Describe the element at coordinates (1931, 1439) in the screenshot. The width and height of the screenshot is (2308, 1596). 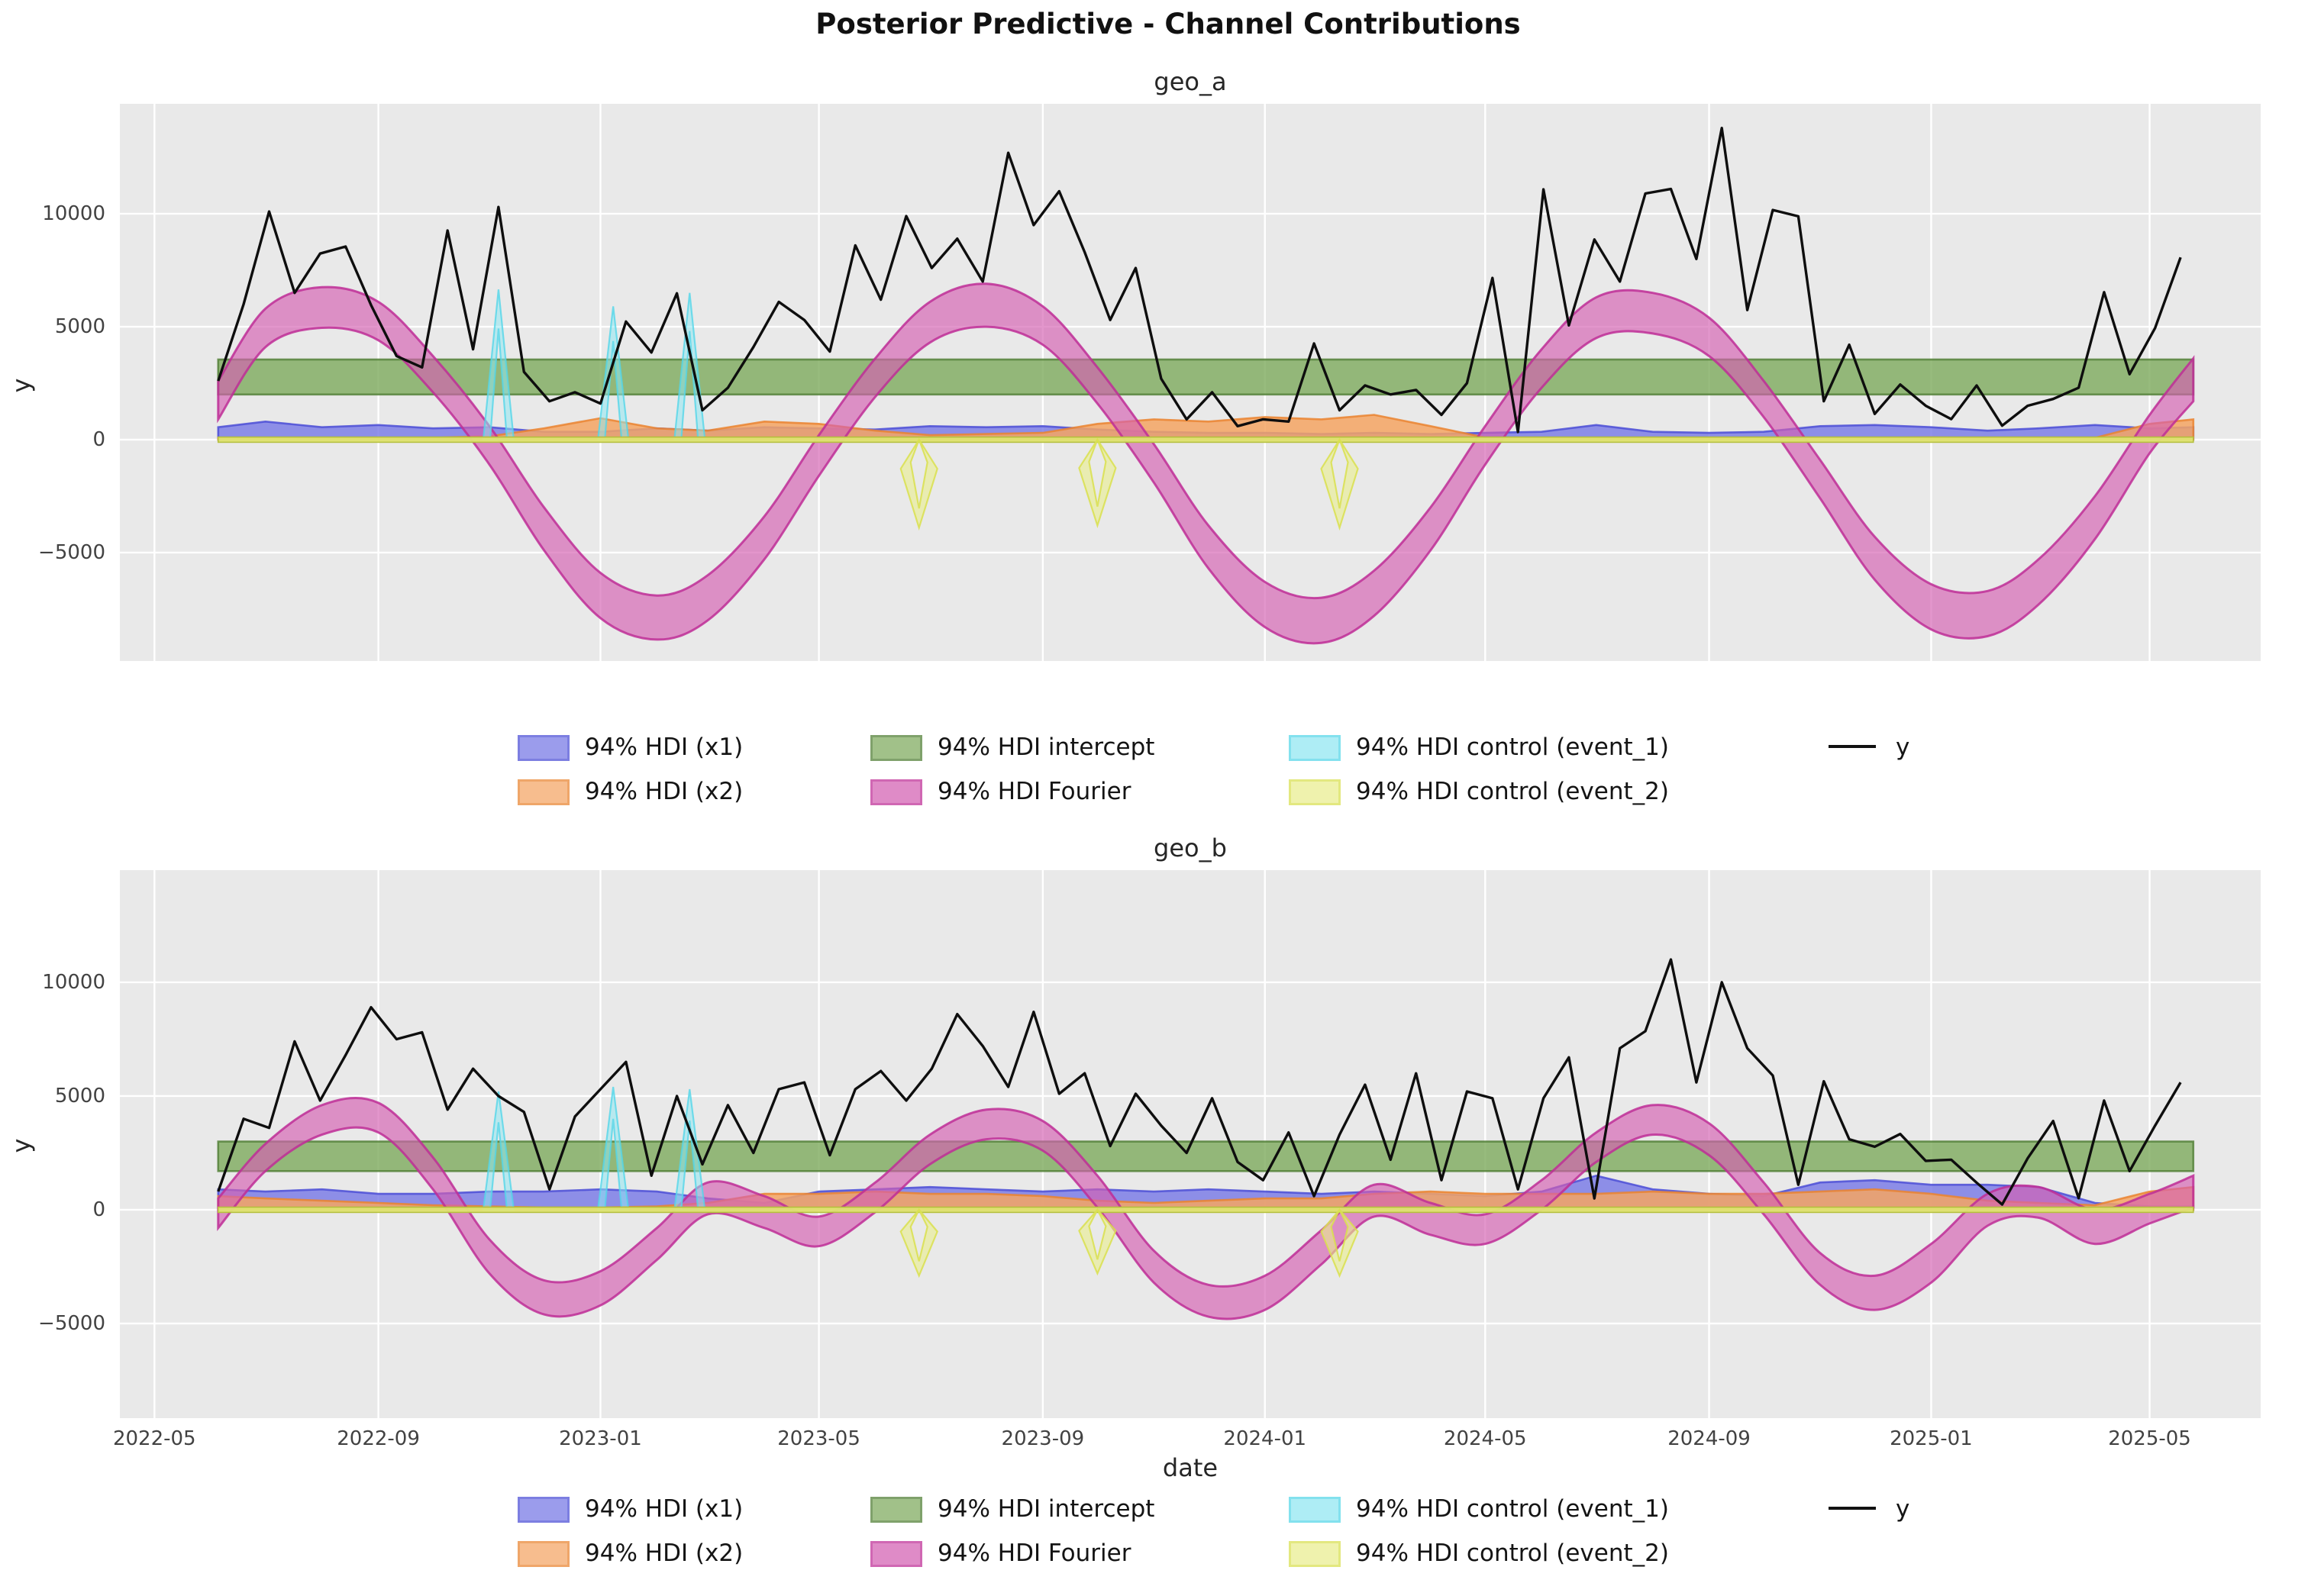
I see `x-tick-label: 2025-01` at that location.